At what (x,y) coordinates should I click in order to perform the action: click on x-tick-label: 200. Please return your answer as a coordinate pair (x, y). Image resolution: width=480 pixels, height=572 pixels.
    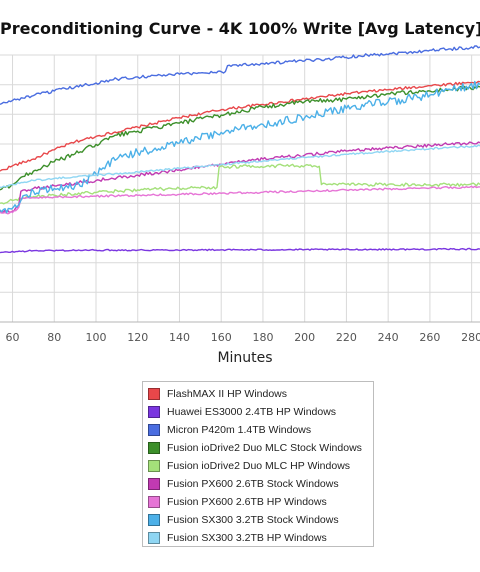
    Looking at the image, I should click on (304, 337).